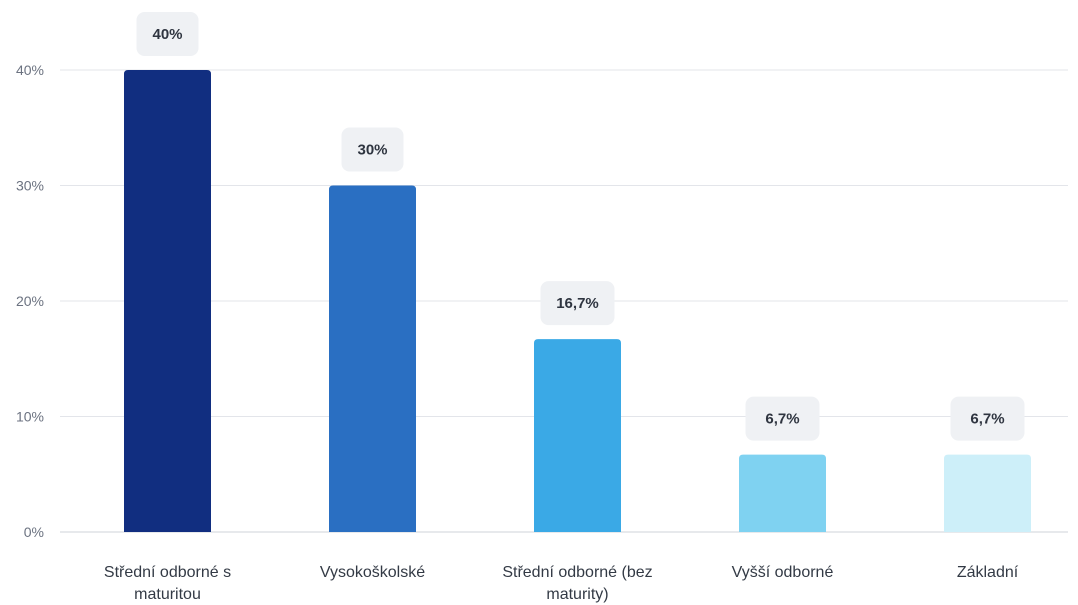  I want to click on x-tick-label: Základní, so click(988, 572).